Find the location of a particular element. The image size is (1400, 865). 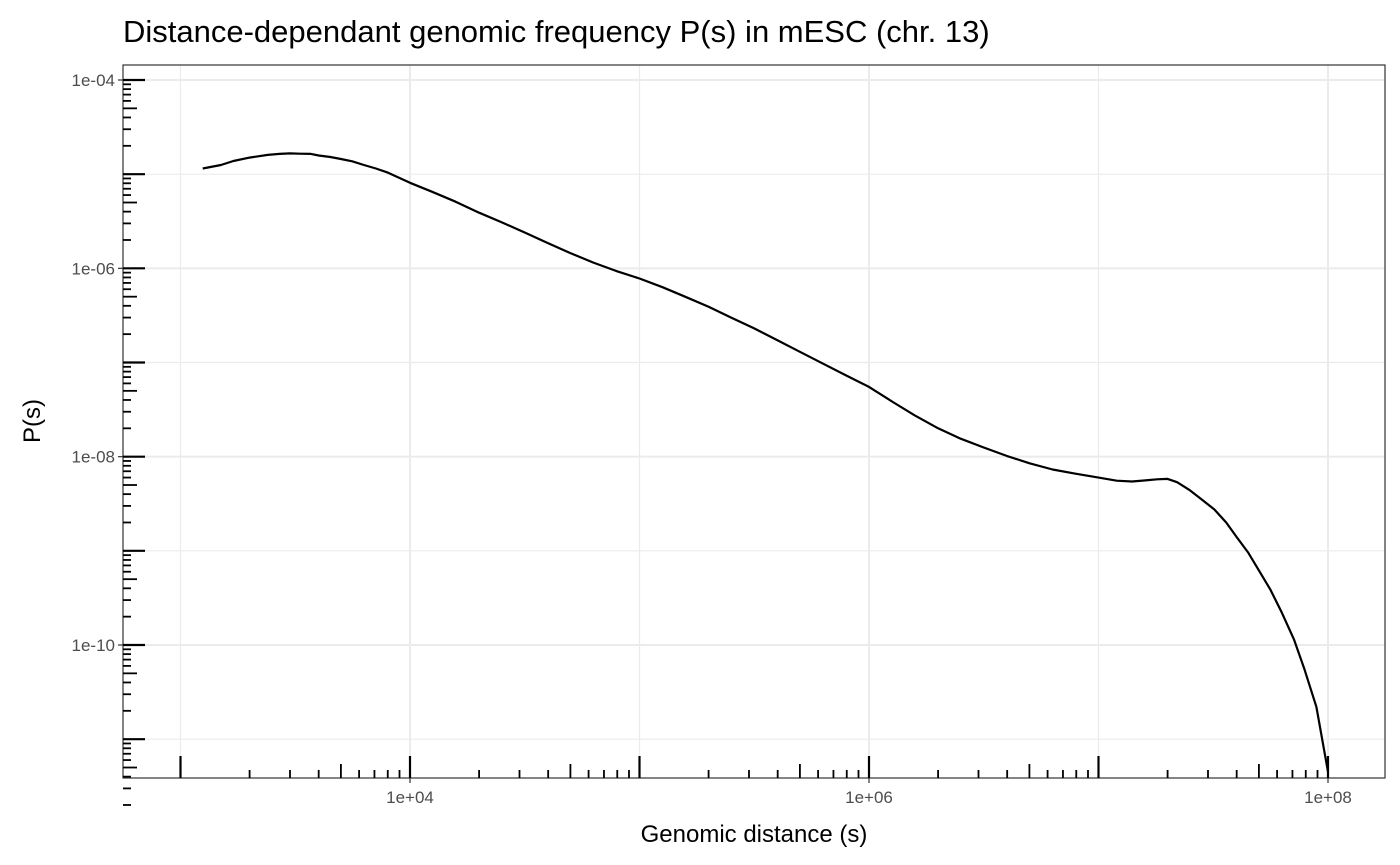

x-tick-label: 1e+08 is located at coordinates (1328, 797).